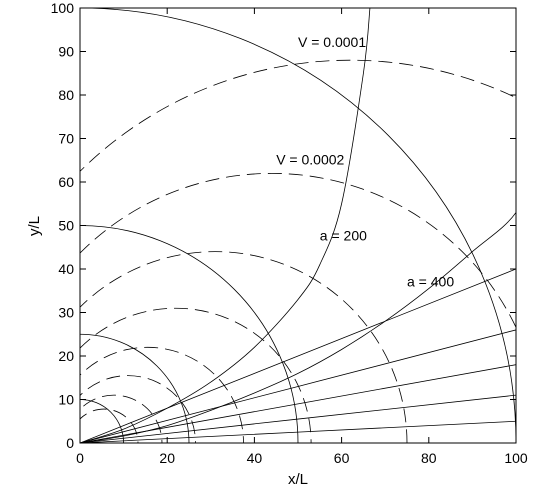 The height and width of the screenshot is (494, 550). I want to click on x-tick-label: 60, so click(342, 458).